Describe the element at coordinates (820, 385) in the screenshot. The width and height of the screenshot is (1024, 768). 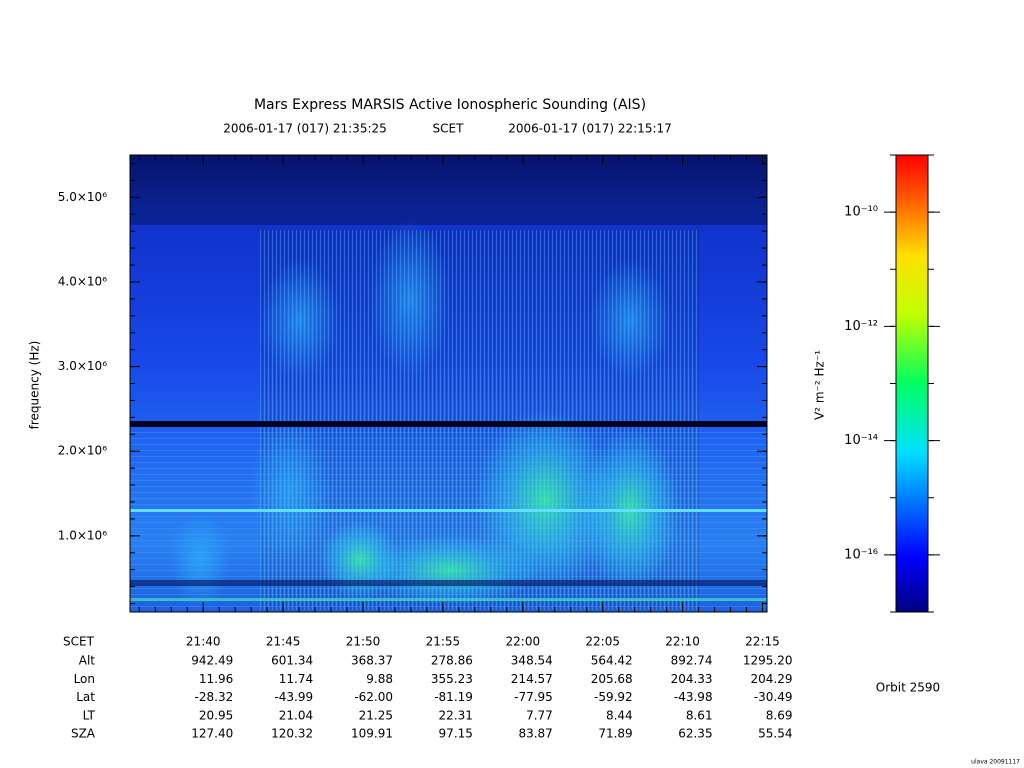
I see `colorbar-label: V² m⁻² Hz⁻¹` at that location.